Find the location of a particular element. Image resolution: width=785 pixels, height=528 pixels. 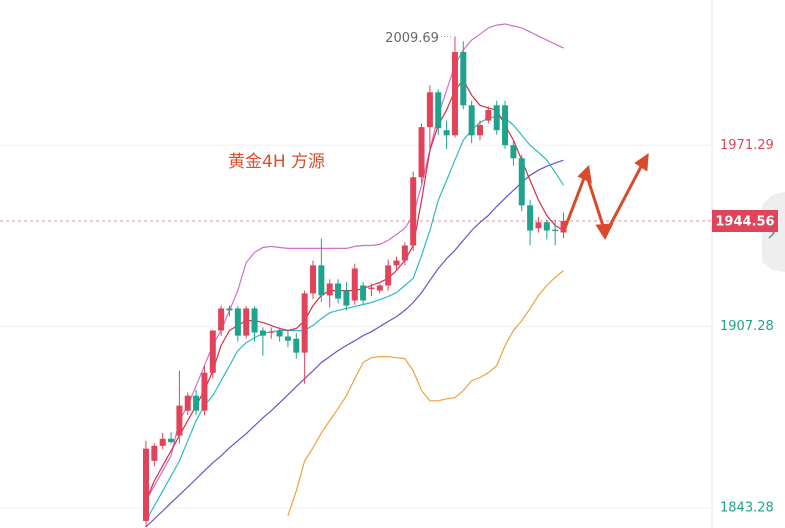

y-tick-label: 1971.29 is located at coordinates (747, 145).